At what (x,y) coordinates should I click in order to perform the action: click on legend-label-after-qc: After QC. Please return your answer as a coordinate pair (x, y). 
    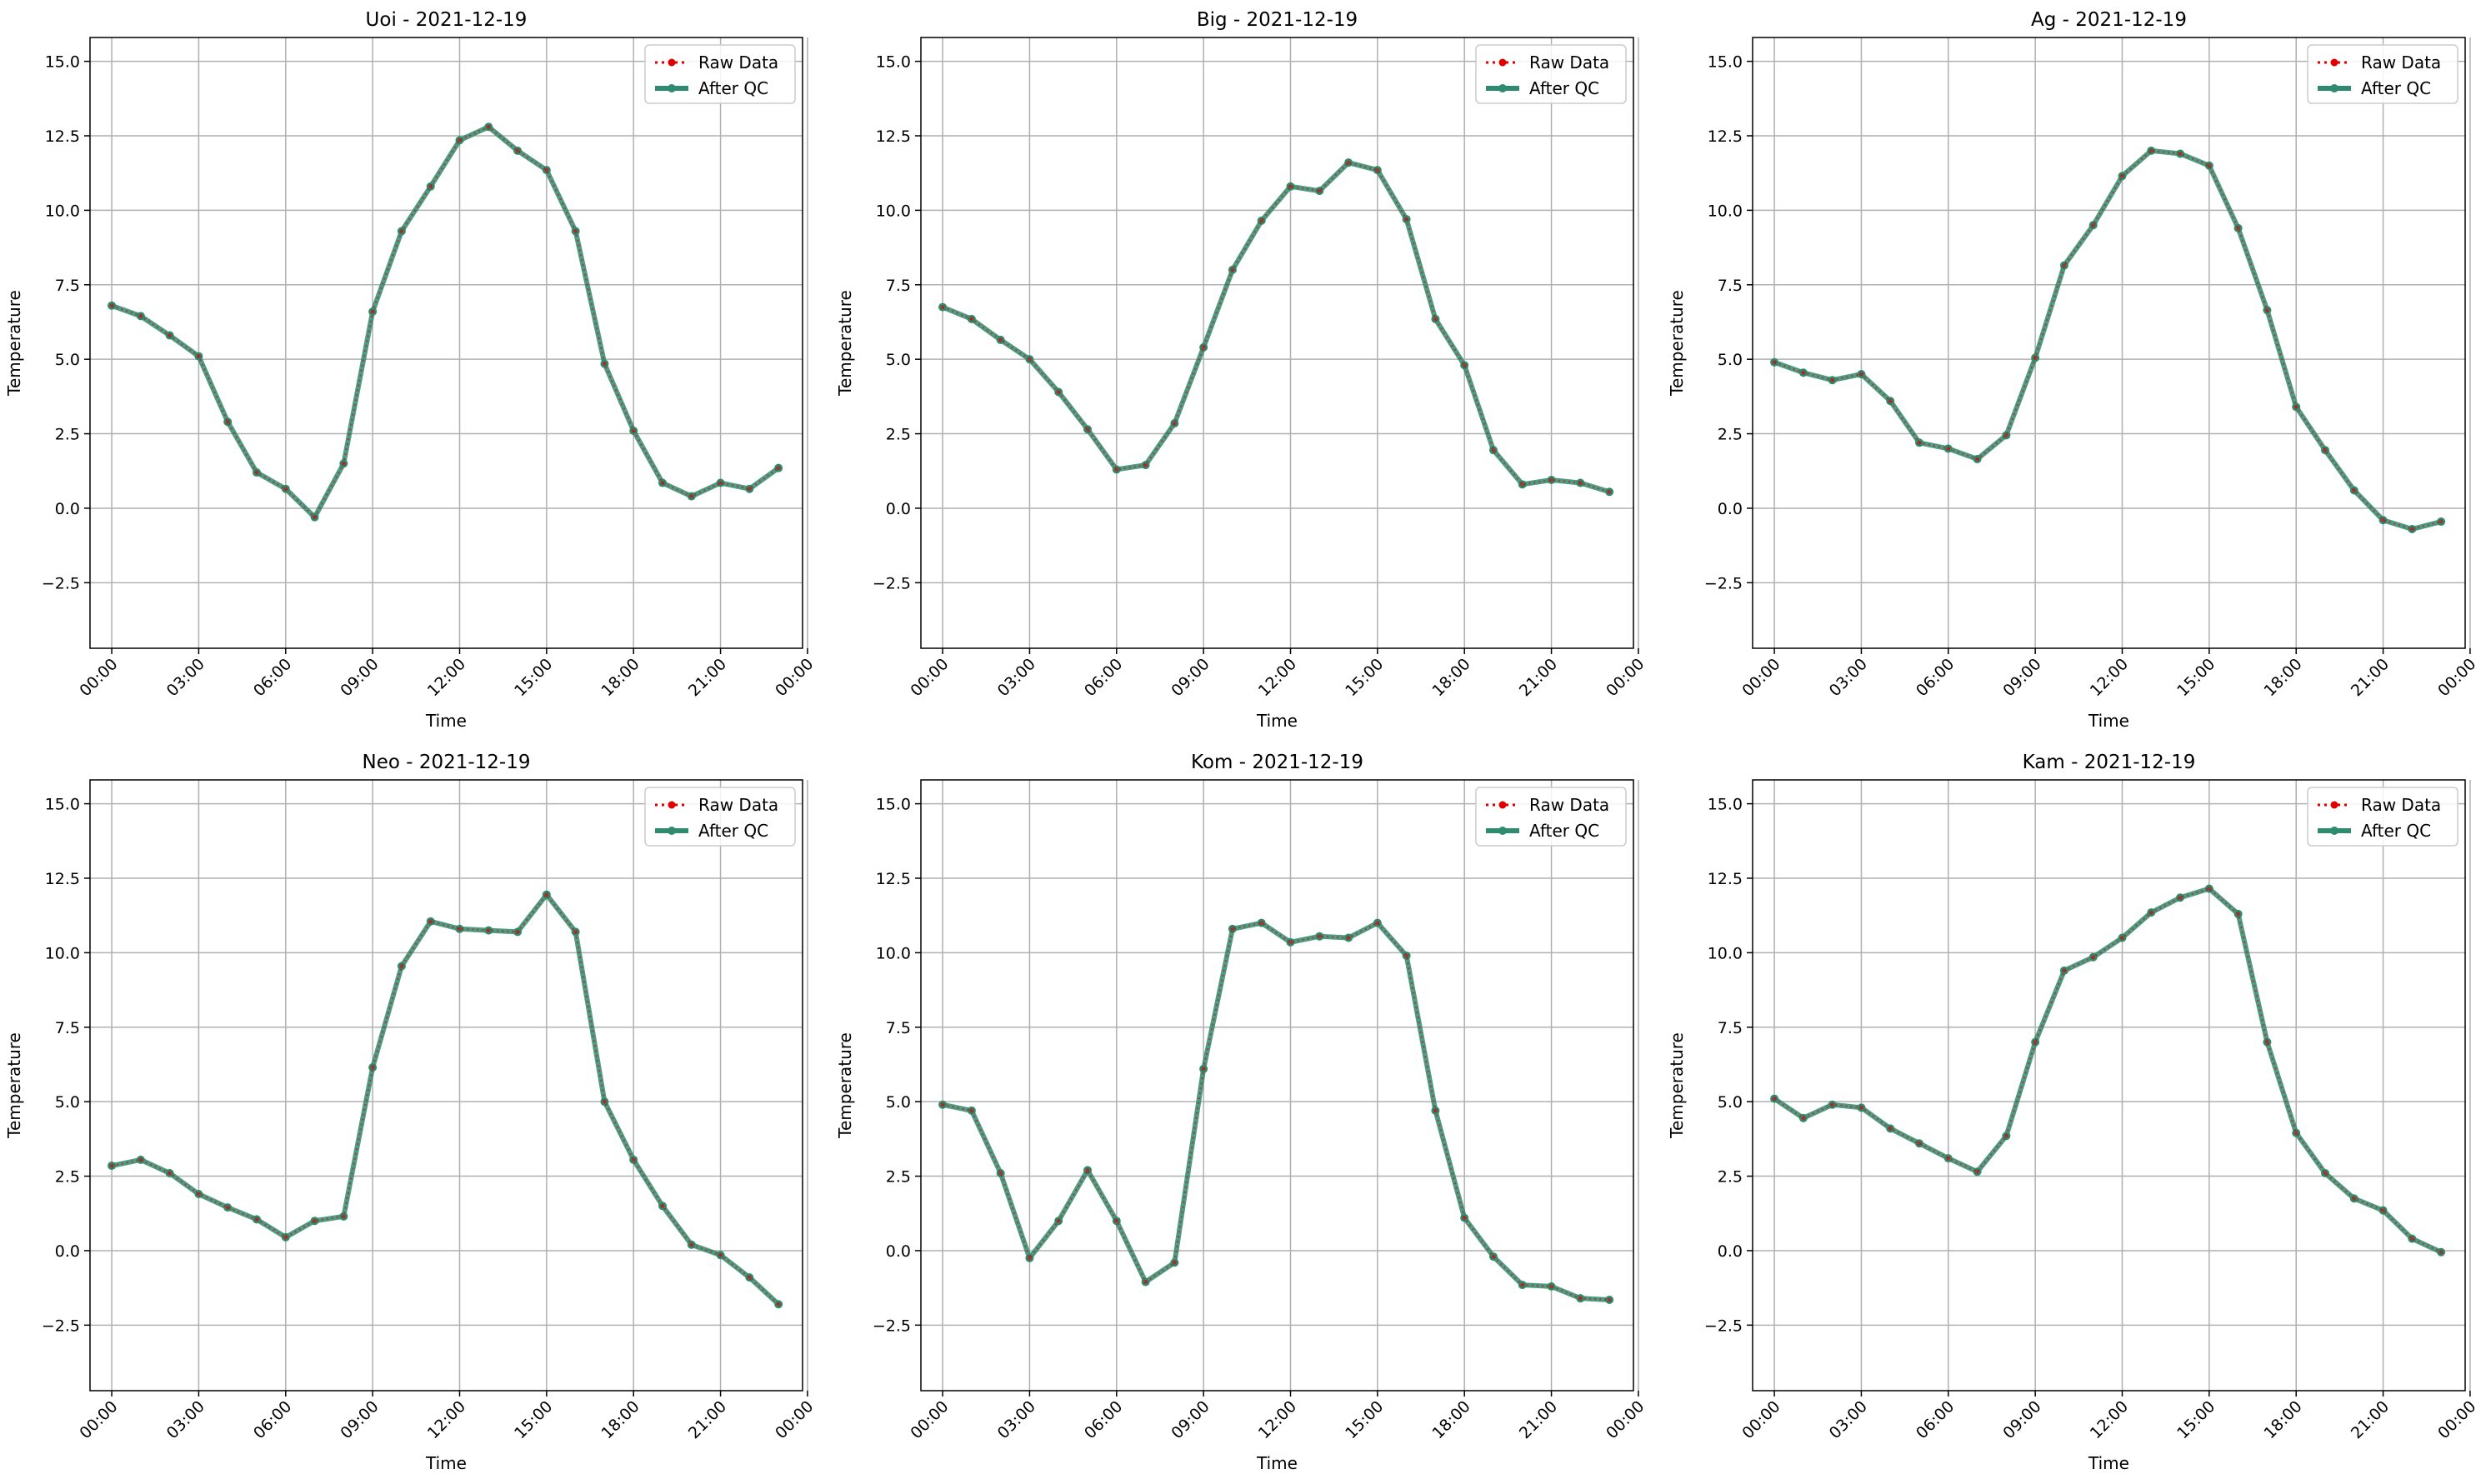
    Looking at the image, I should click on (2396, 831).